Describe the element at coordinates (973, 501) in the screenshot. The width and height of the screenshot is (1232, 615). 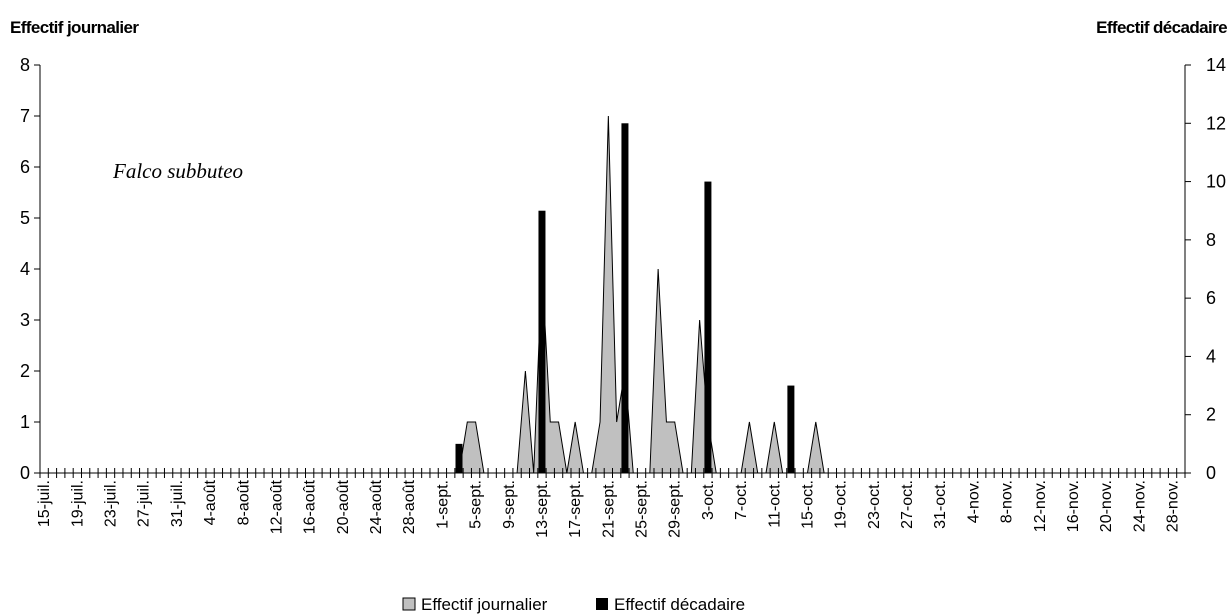
I see `x-tick-label: 4-nov.` at that location.